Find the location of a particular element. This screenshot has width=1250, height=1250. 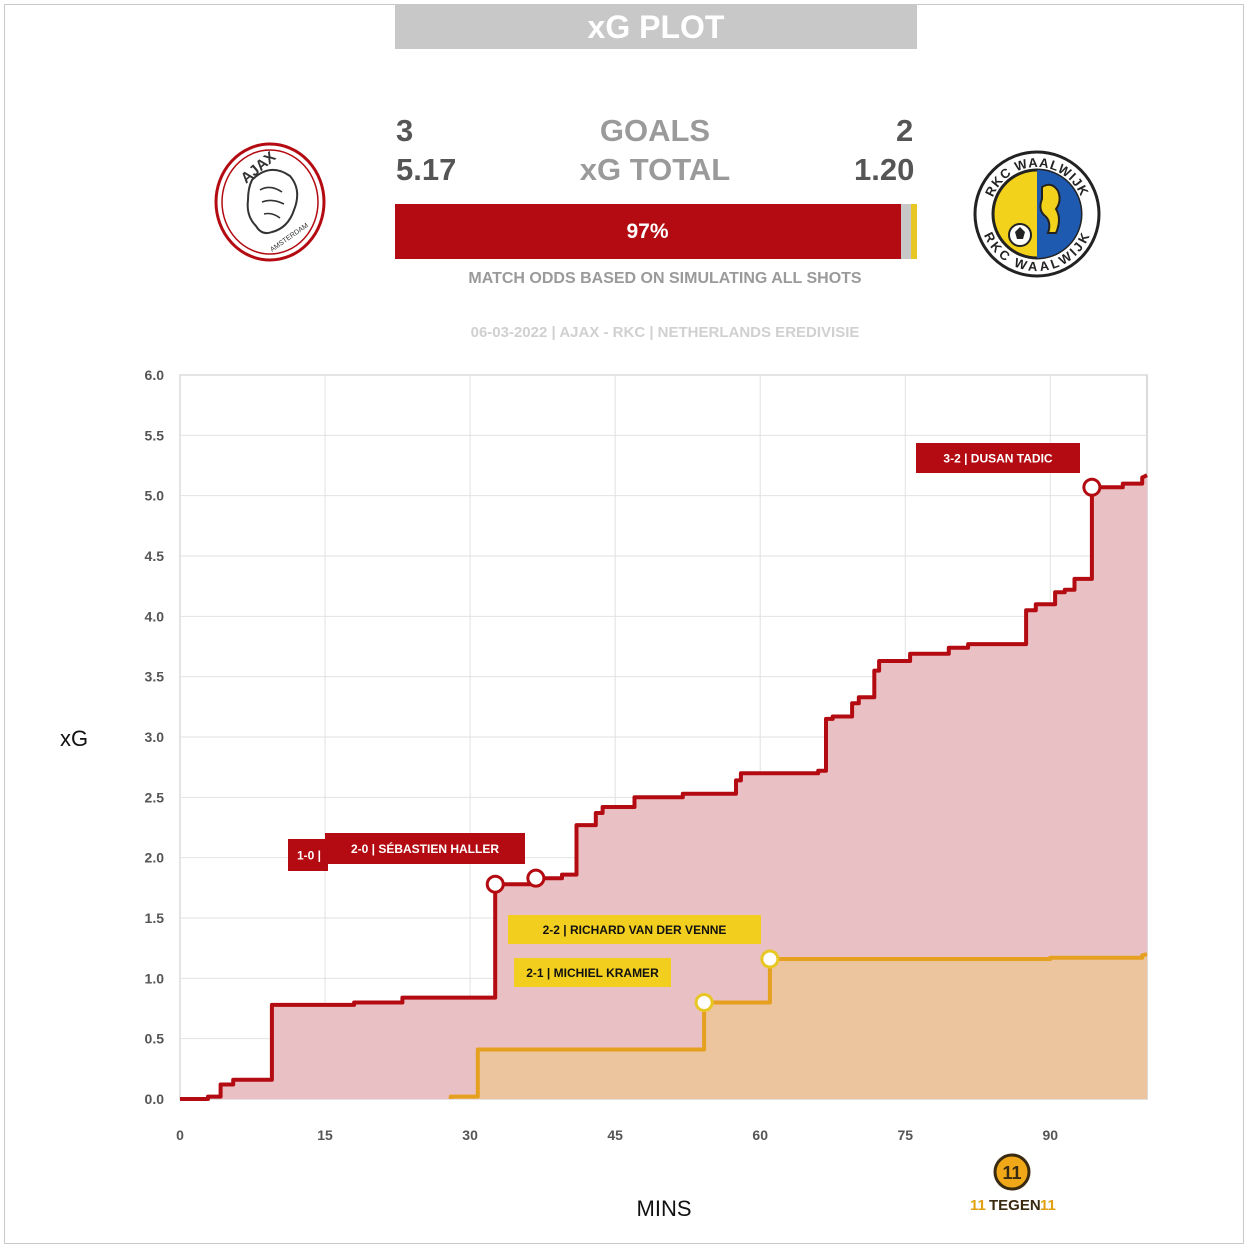

y-tick-label: 0.5 is located at coordinates (155, 1039).